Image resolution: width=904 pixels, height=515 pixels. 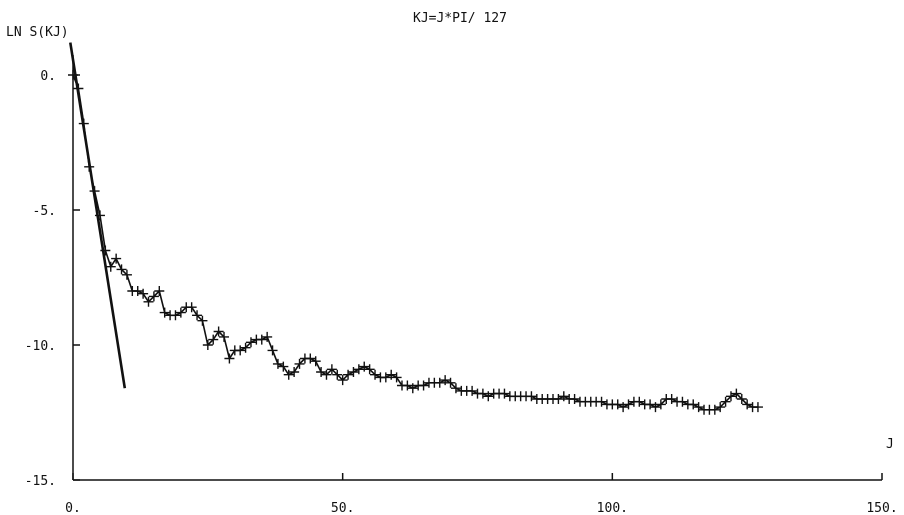 I want to click on chart-title: KJ=J*PI/ 127, so click(x=460, y=18).